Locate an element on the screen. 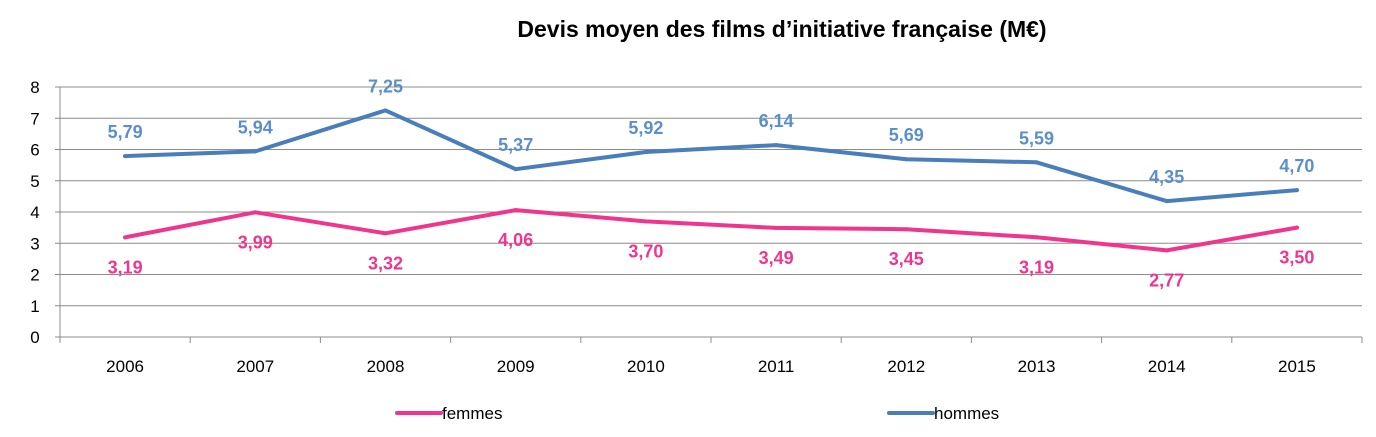 The image size is (1376, 437). legend-label-hommes: hommes is located at coordinates (966, 413).